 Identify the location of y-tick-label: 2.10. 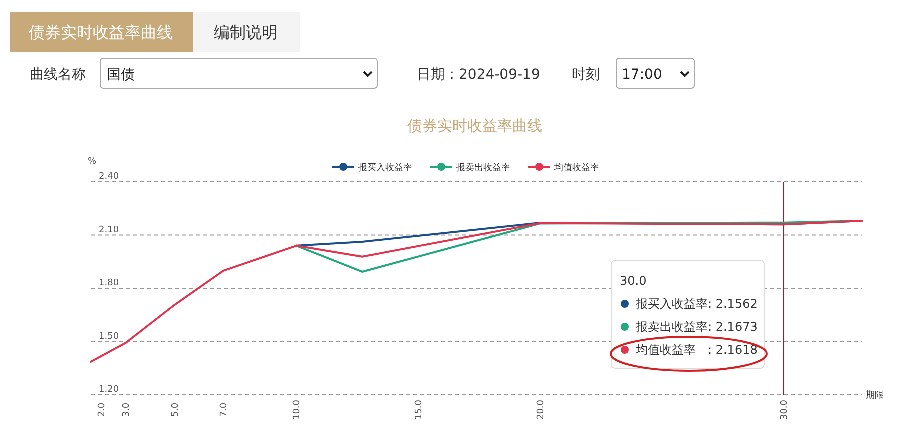
(109, 230).